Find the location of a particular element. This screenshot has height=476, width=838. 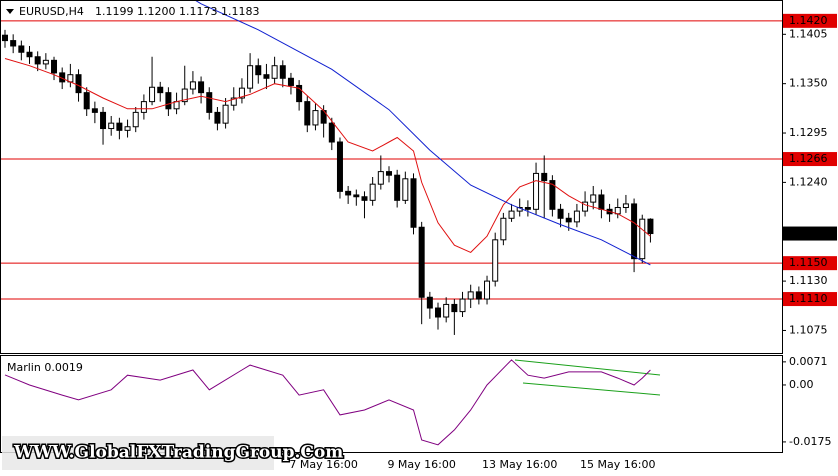

watermark: WWW.GlobalFXTradingGroup.Com is located at coordinates (178, 453).